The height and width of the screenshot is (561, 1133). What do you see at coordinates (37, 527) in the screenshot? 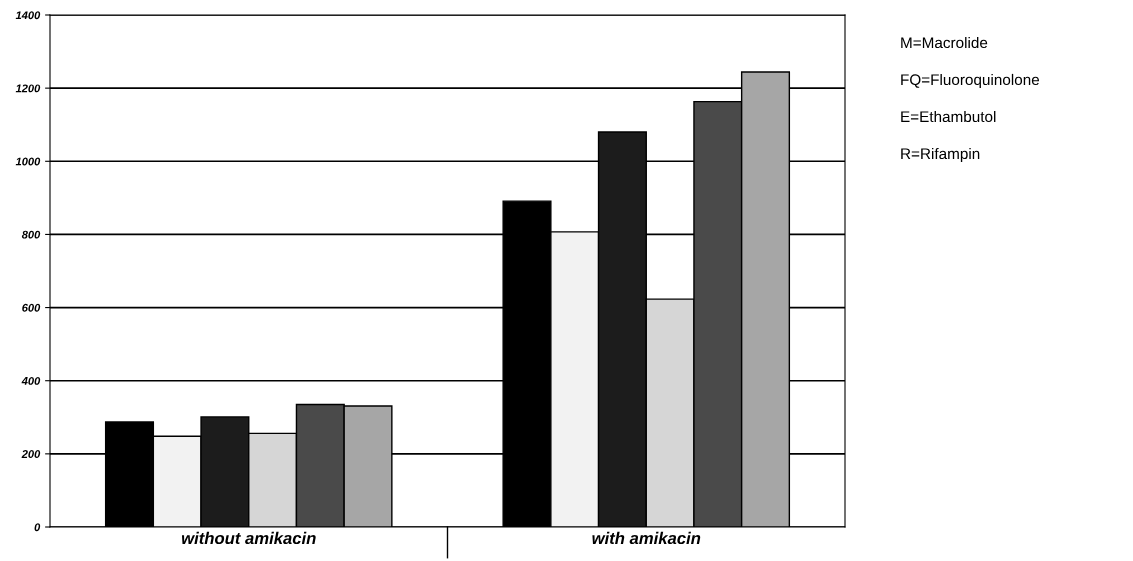
I see `y-tick-label: 0` at bounding box center [37, 527].